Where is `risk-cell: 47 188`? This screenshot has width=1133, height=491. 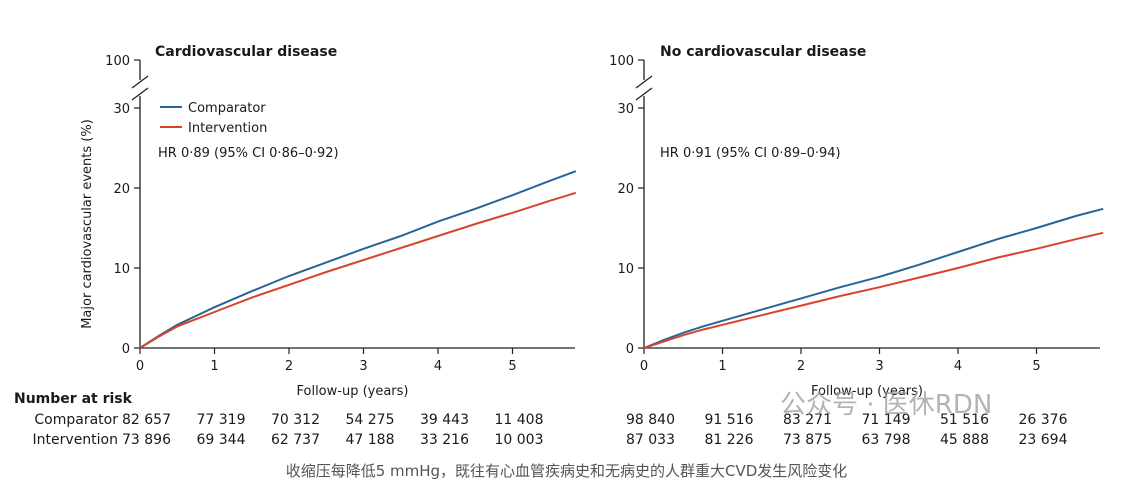
risk-cell: 47 188 is located at coordinates (370, 440).